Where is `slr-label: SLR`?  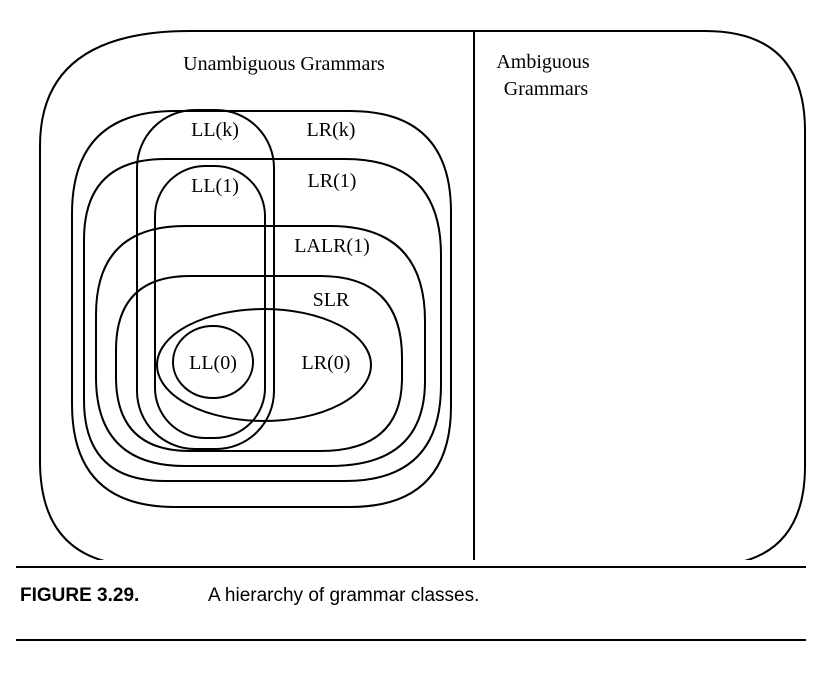 slr-label: SLR is located at coordinates (331, 300).